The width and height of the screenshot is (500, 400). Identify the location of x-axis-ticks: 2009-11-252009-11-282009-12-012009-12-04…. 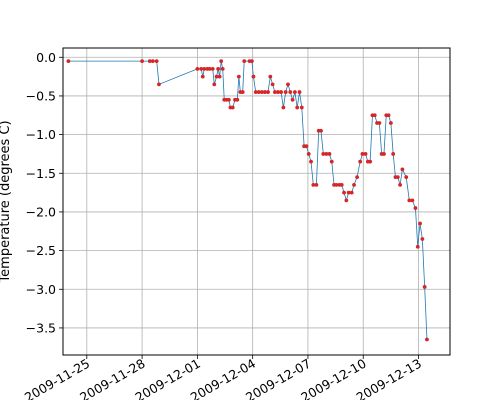
(223, 377).